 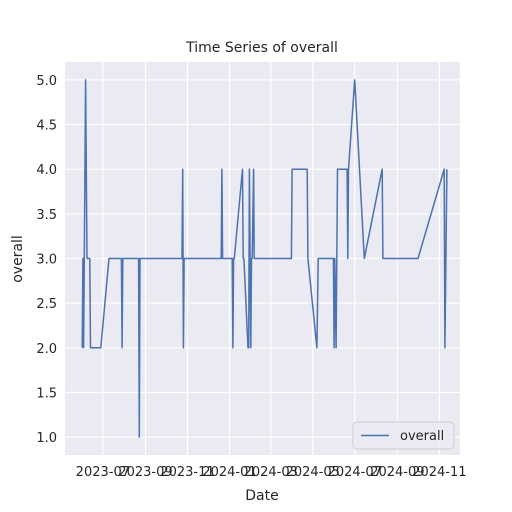 What do you see at coordinates (355, 472) in the screenshot?
I see `x-tick-label: 2024-07` at bounding box center [355, 472].